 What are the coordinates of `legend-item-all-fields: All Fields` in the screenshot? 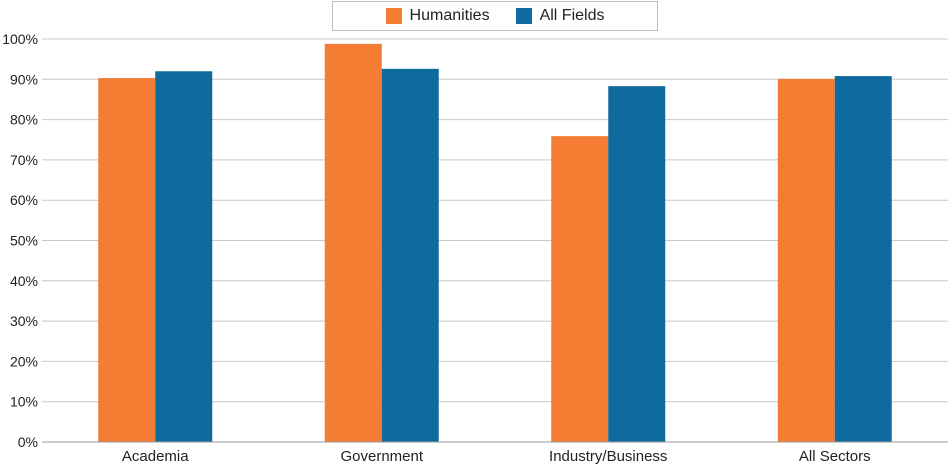 It's located at (560, 16).